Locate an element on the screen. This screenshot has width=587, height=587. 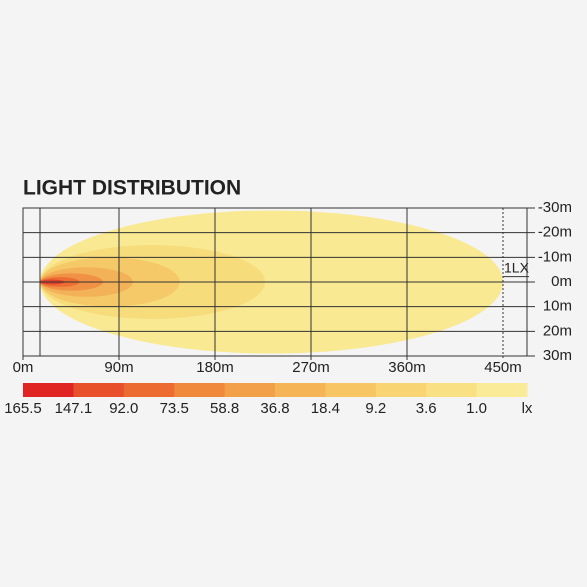
chart-title: LIGHT DISTRIBUTION is located at coordinates (132, 188).